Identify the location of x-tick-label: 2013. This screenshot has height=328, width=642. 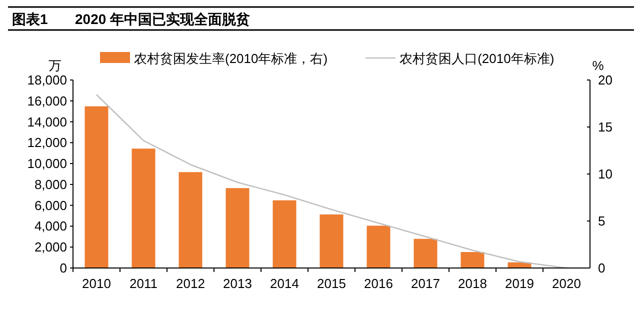
(237, 283).